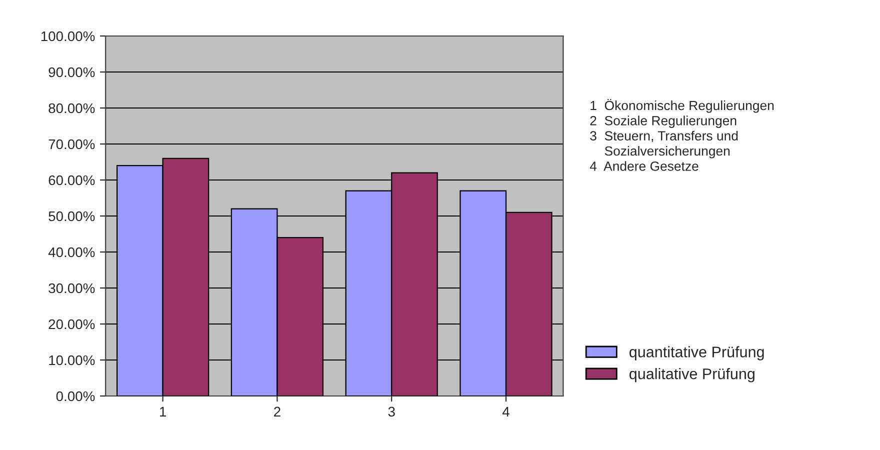 The height and width of the screenshot is (450, 880). I want to click on y-tick-label: 70.00%, so click(71, 144).